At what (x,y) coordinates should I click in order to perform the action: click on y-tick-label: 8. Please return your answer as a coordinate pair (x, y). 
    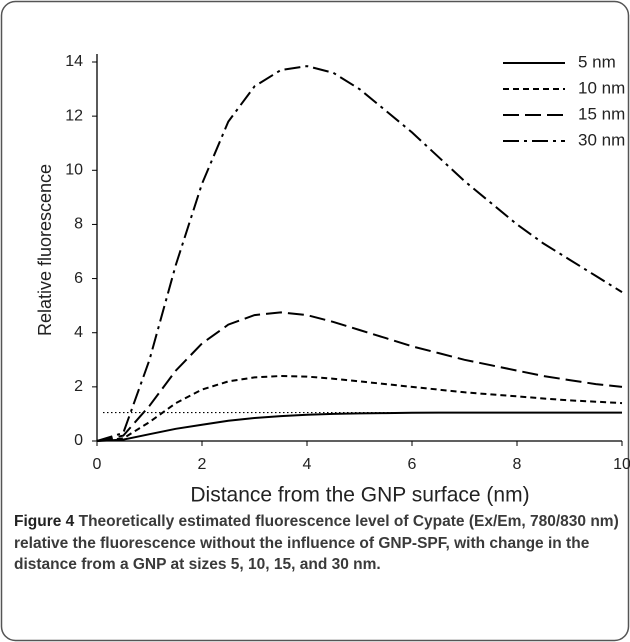
    Looking at the image, I should click on (78, 224).